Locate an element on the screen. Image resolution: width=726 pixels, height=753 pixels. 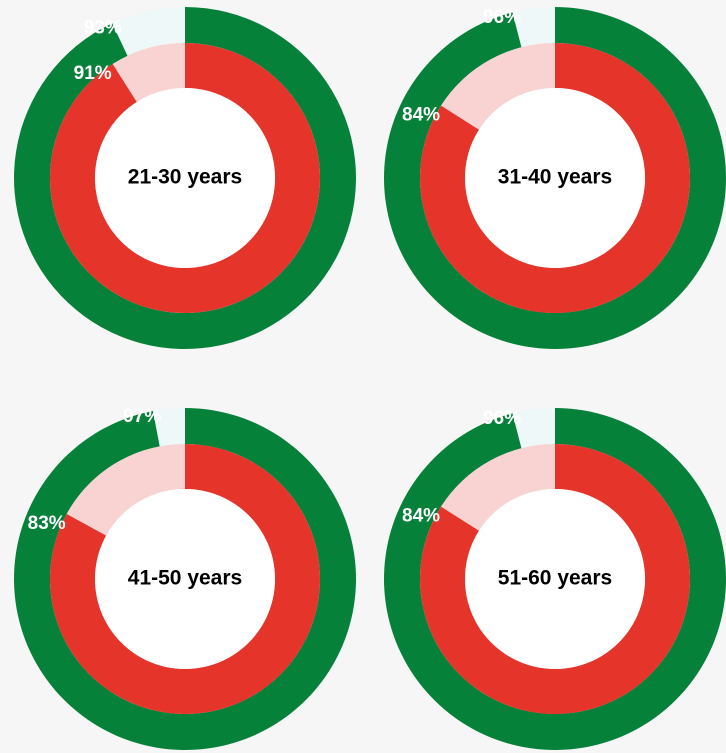
chart-title: 21-30 years is located at coordinates (185, 177).